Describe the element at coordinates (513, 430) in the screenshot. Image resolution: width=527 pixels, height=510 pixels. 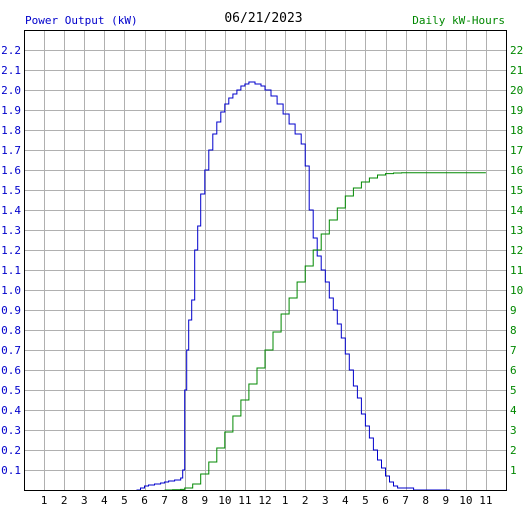
I see `right-tick-label: 3` at that location.